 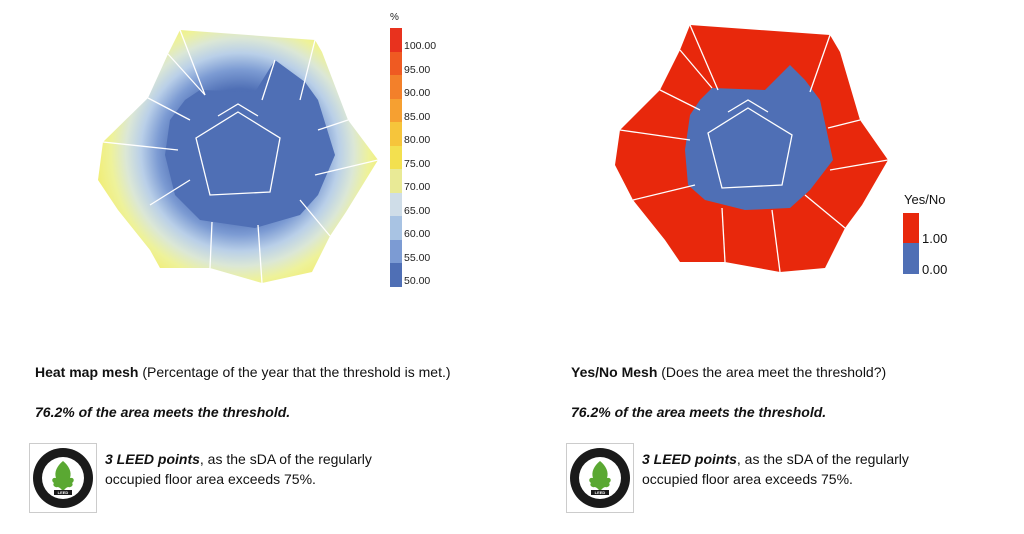 I want to click on yes-no-legend-title: Yes/No, so click(x=925, y=199).